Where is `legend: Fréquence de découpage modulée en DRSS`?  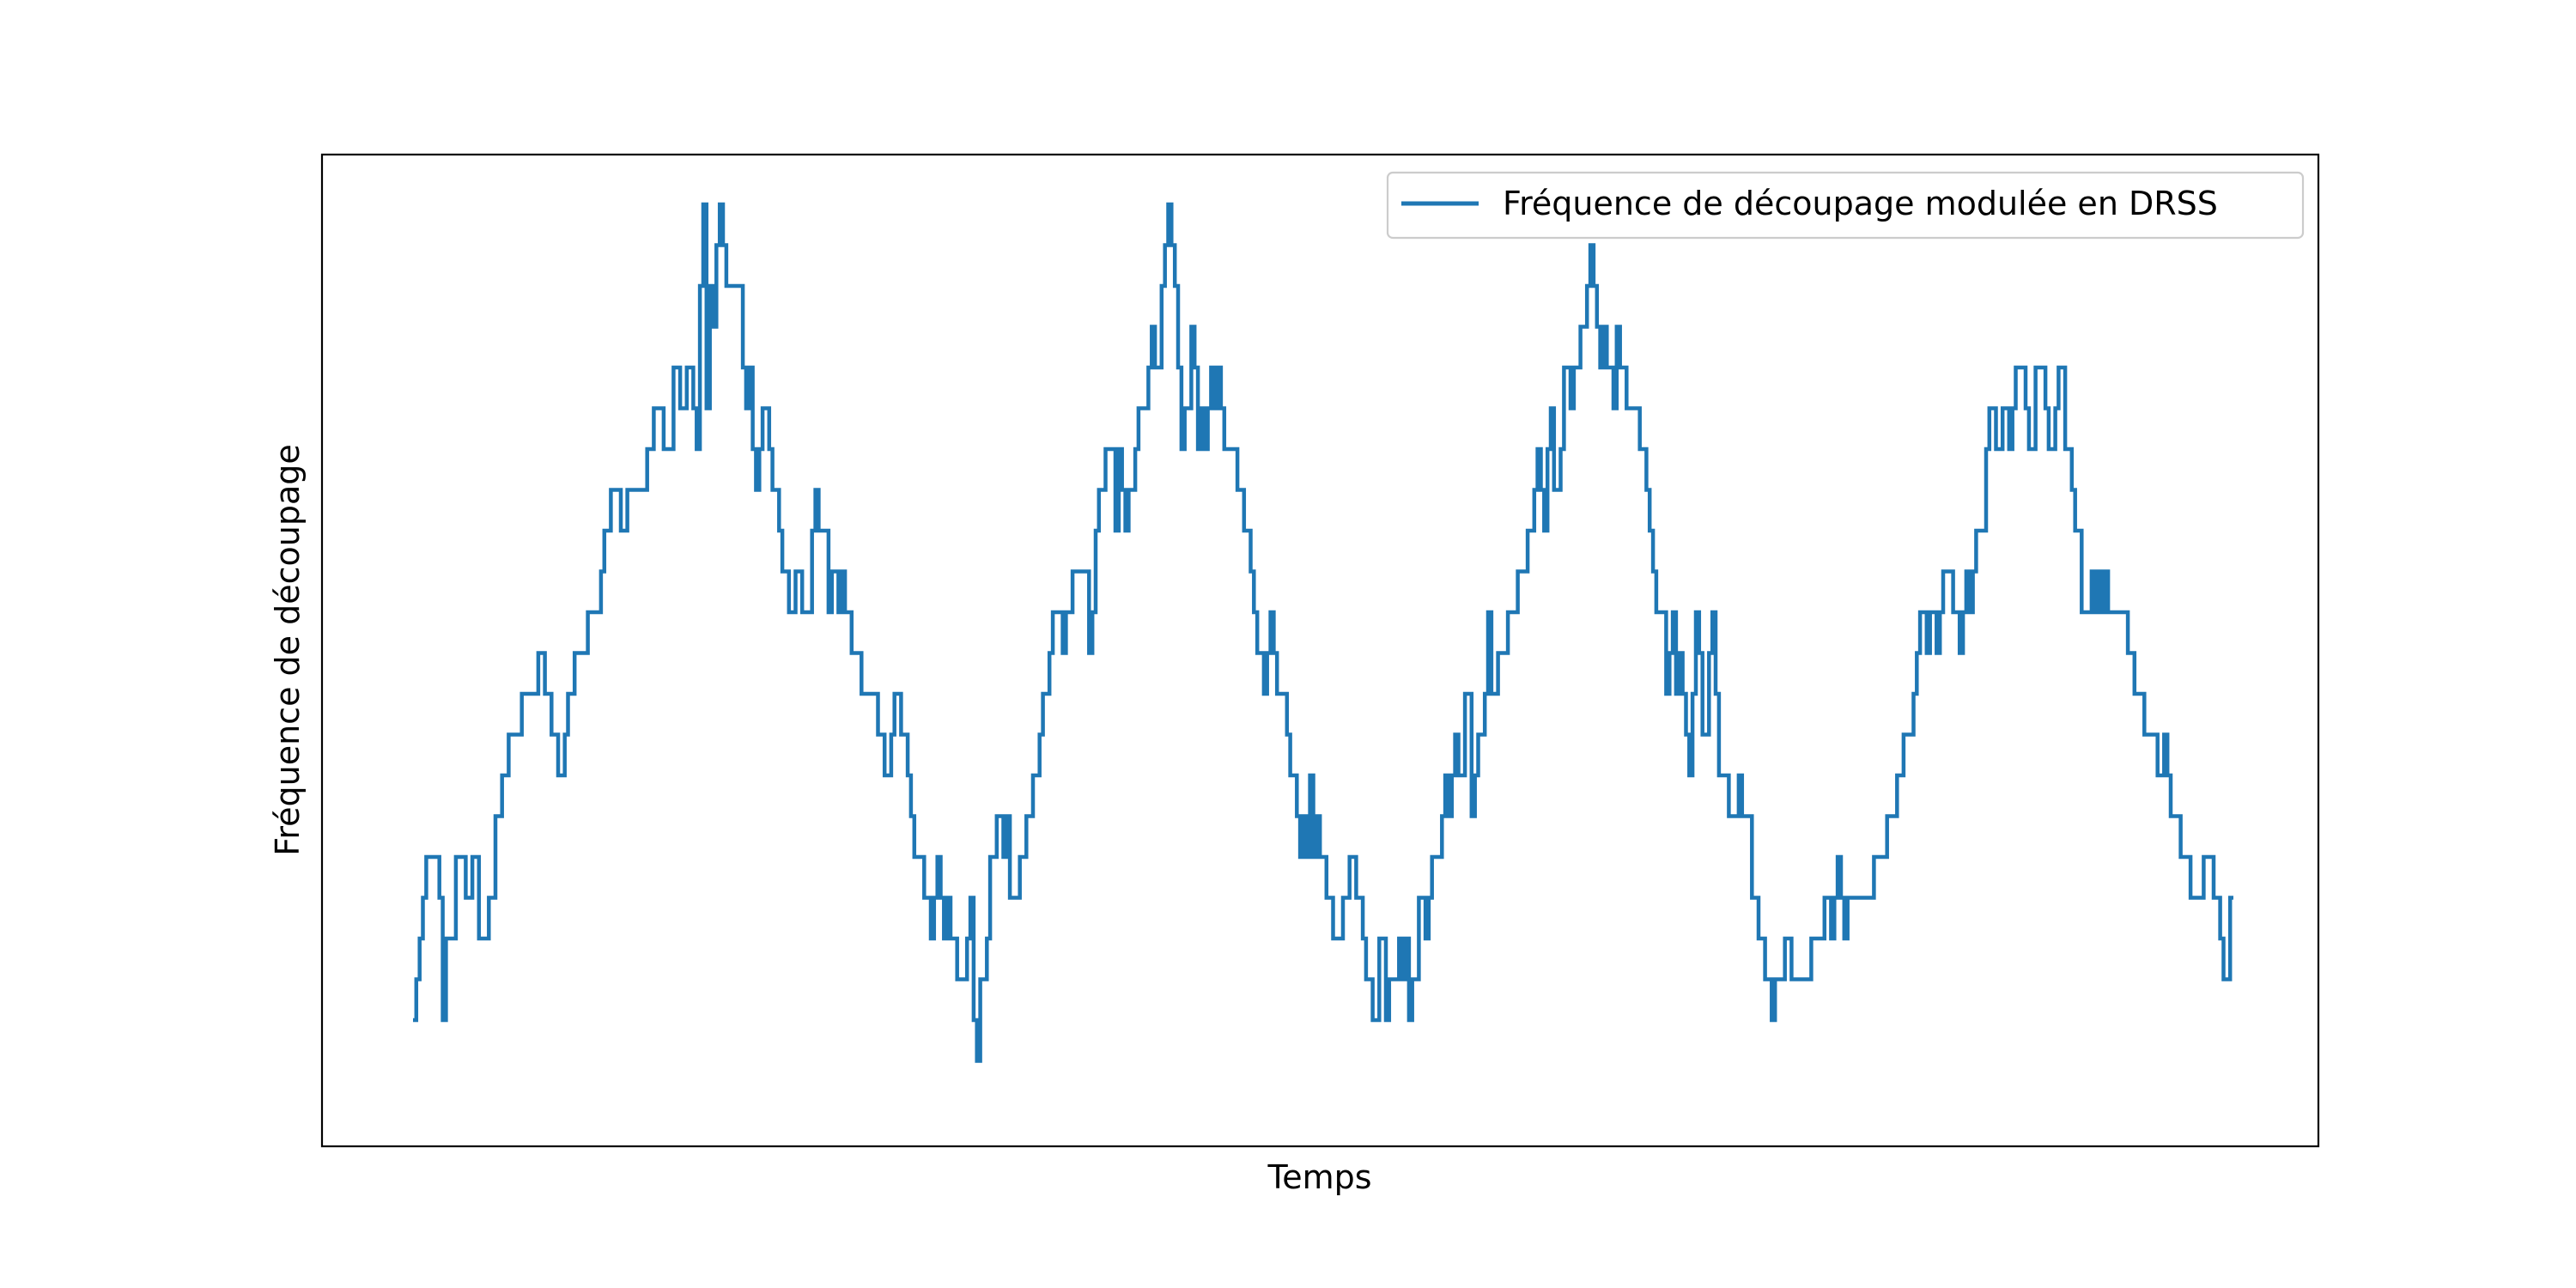
legend: Fréquence de découpage modulée en DRSS is located at coordinates (1845, 206).